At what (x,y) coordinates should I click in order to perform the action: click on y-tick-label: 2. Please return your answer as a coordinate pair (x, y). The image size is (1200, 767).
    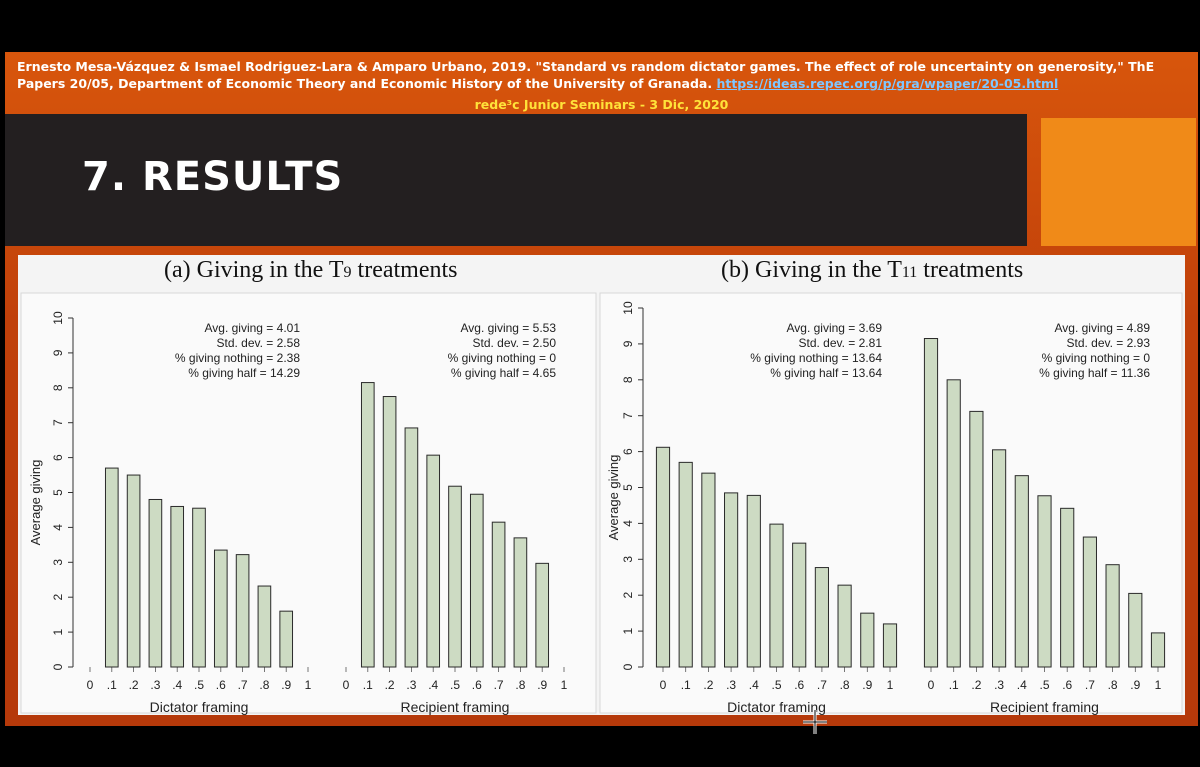
    Looking at the image, I should click on (628, 595).